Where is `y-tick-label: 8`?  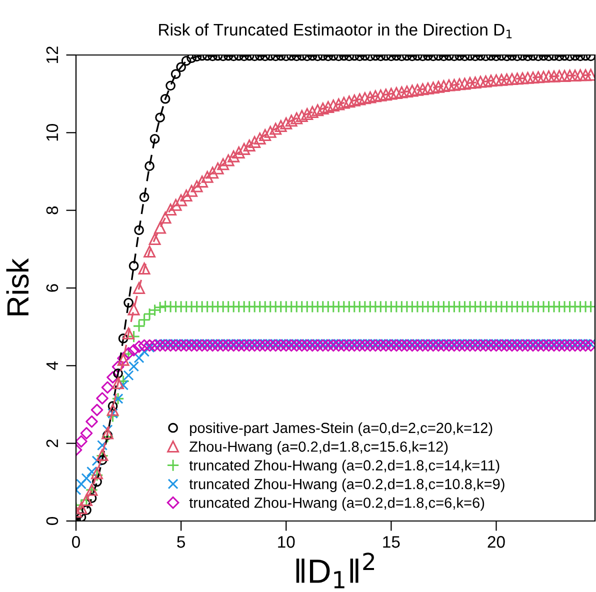
y-tick-label: 8 is located at coordinates (52, 210).